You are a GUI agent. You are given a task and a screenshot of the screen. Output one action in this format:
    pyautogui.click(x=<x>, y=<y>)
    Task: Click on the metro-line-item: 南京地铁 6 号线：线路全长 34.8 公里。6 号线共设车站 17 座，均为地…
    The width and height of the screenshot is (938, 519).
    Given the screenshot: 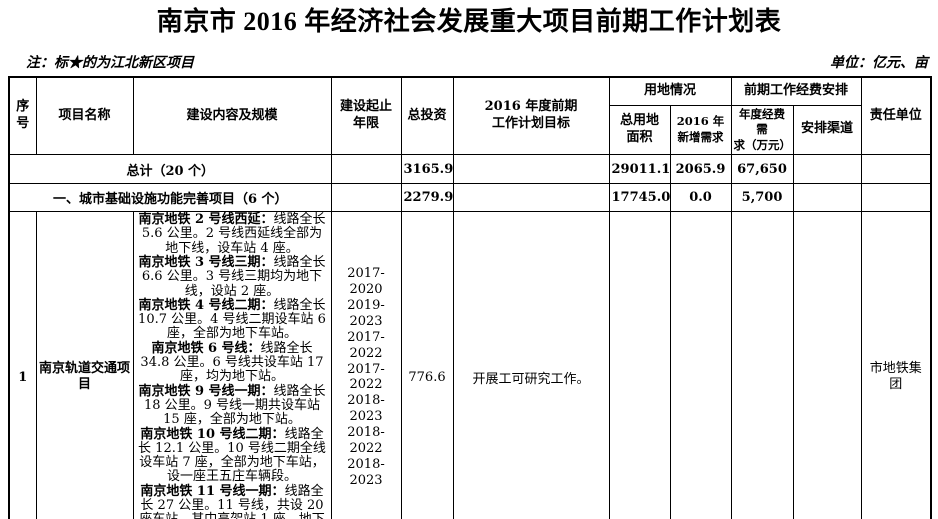 What is the action you would take?
    pyautogui.click(x=232, y=362)
    